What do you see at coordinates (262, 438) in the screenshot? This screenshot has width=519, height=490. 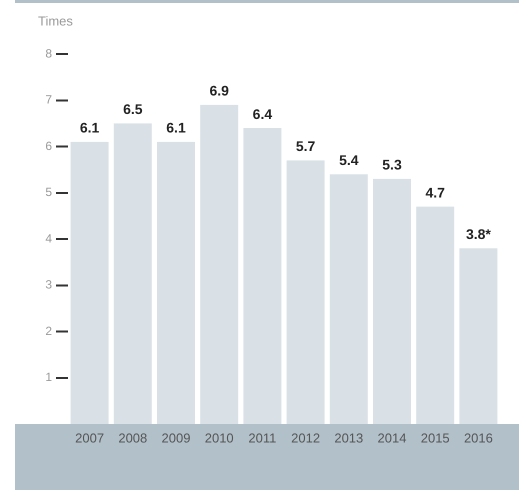 I see `x-tick-label: 2011` at bounding box center [262, 438].